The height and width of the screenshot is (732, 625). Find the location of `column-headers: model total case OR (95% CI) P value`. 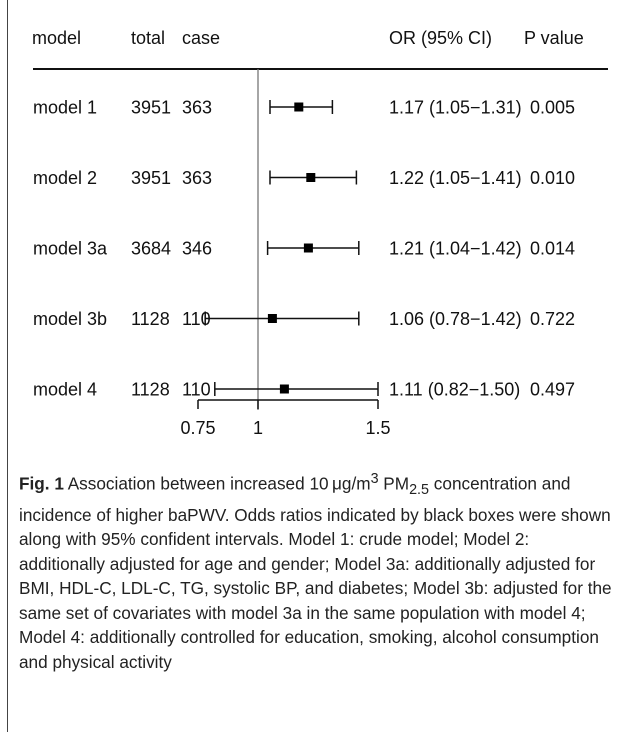

column-headers: model total case OR (95% CI) P value is located at coordinates (308, 38).